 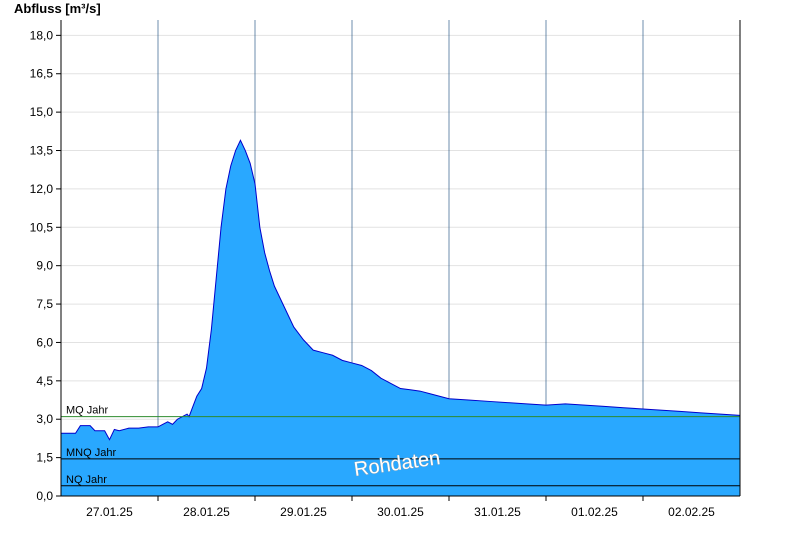 What do you see at coordinates (44, 381) in the screenshot?
I see `y-tick-label: 4,5` at bounding box center [44, 381].